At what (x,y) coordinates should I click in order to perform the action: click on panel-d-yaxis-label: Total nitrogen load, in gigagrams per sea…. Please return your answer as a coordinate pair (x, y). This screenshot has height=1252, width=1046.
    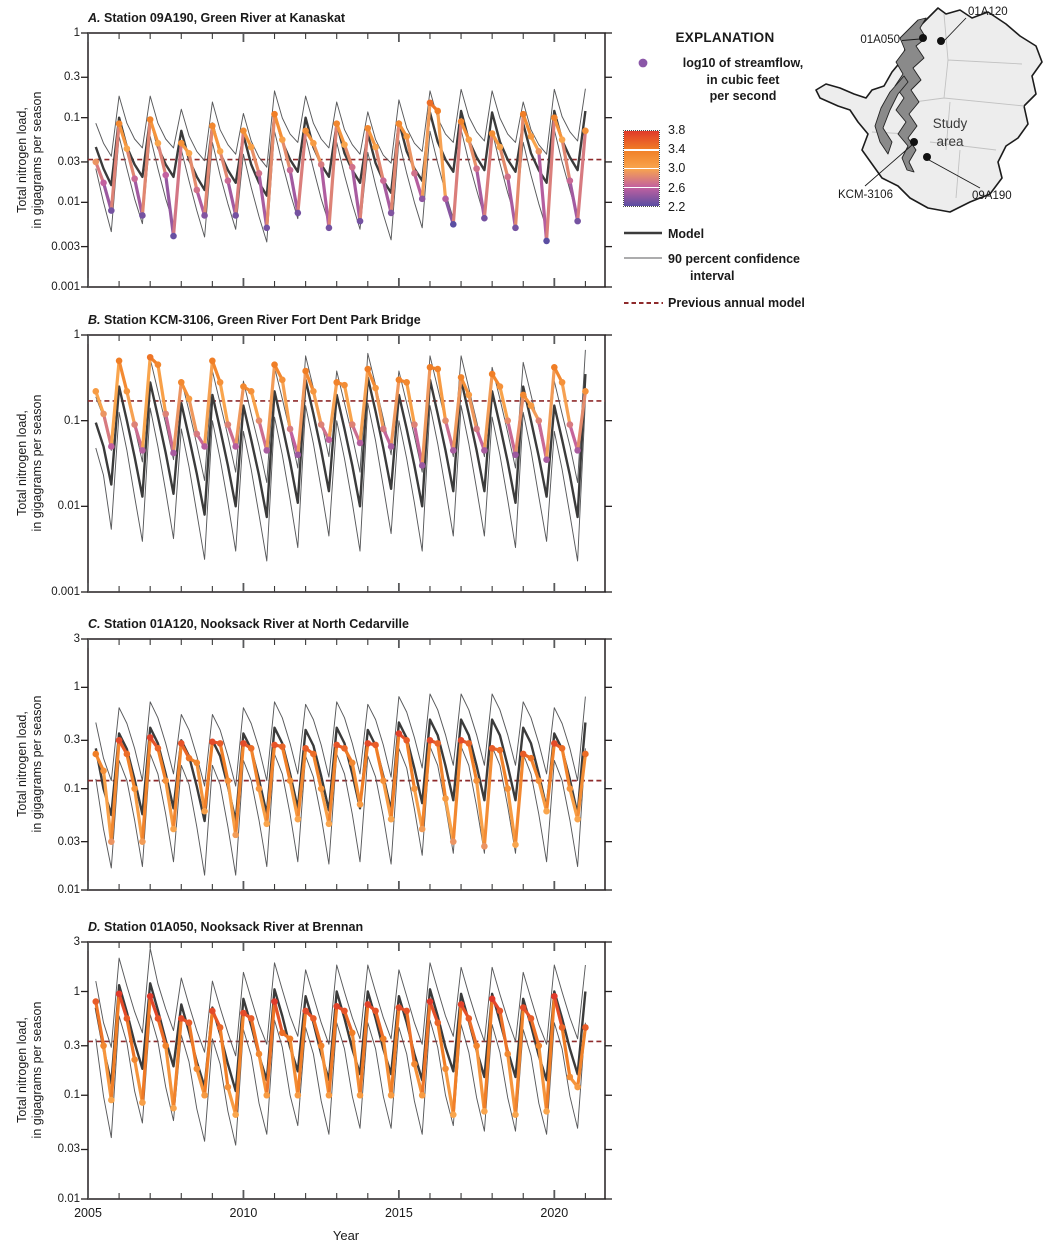
    Looking at the image, I should click on (29, 1070).